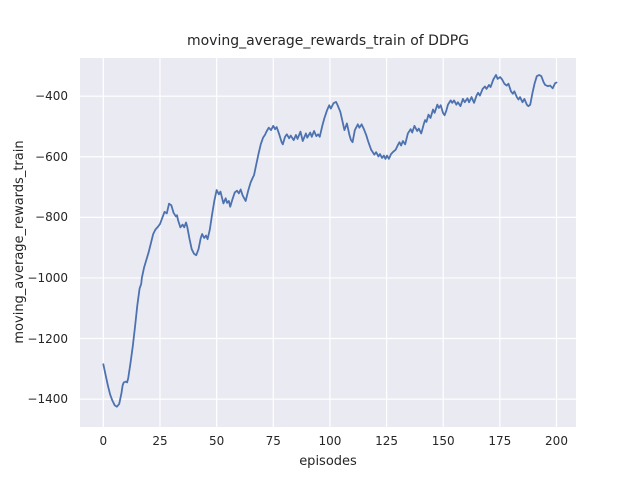  Describe the element at coordinates (51, 217) in the screenshot. I see `y-tick-label: −800` at that location.